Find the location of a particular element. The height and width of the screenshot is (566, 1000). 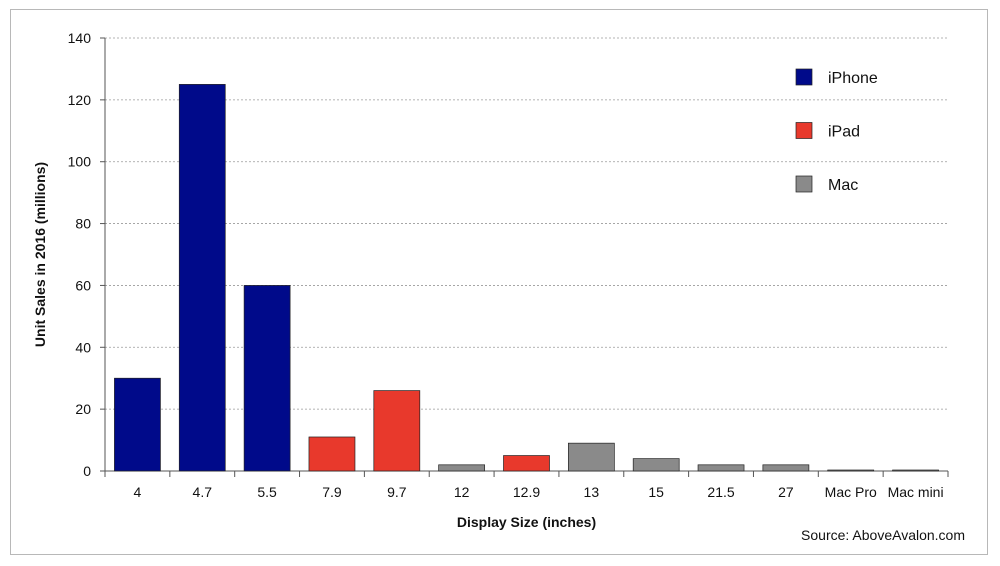

x-tick-label: Mac mini is located at coordinates (916, 492).